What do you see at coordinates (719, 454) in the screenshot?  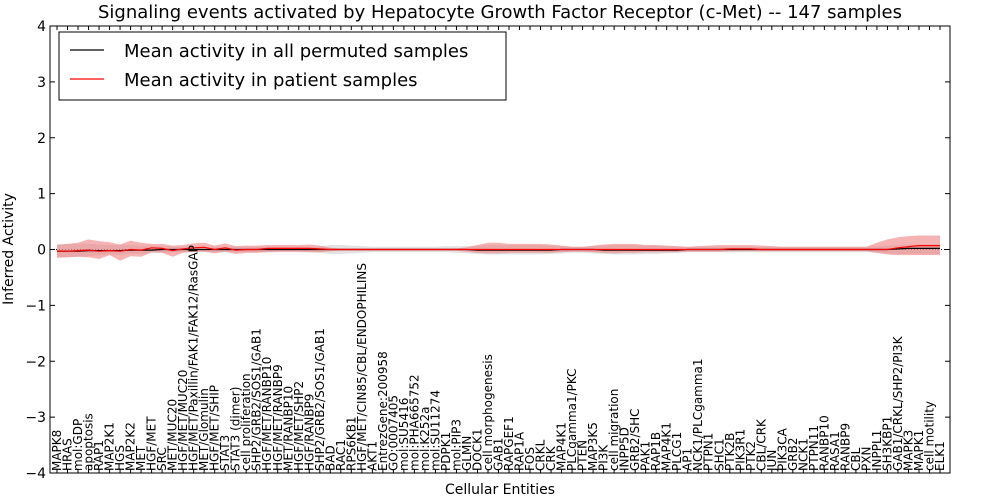 I see `x-tick-label: SHC1` at bounding box center [719, 454].